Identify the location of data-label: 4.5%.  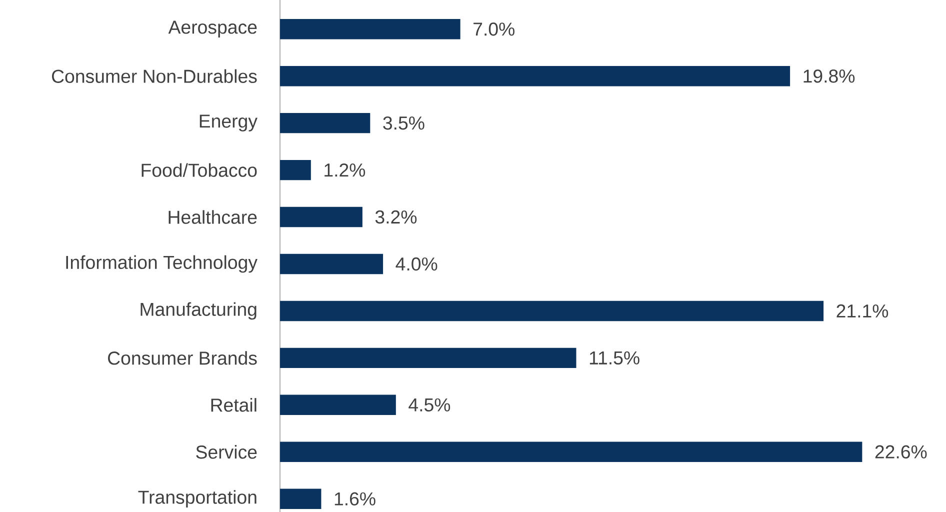
(429, 405).